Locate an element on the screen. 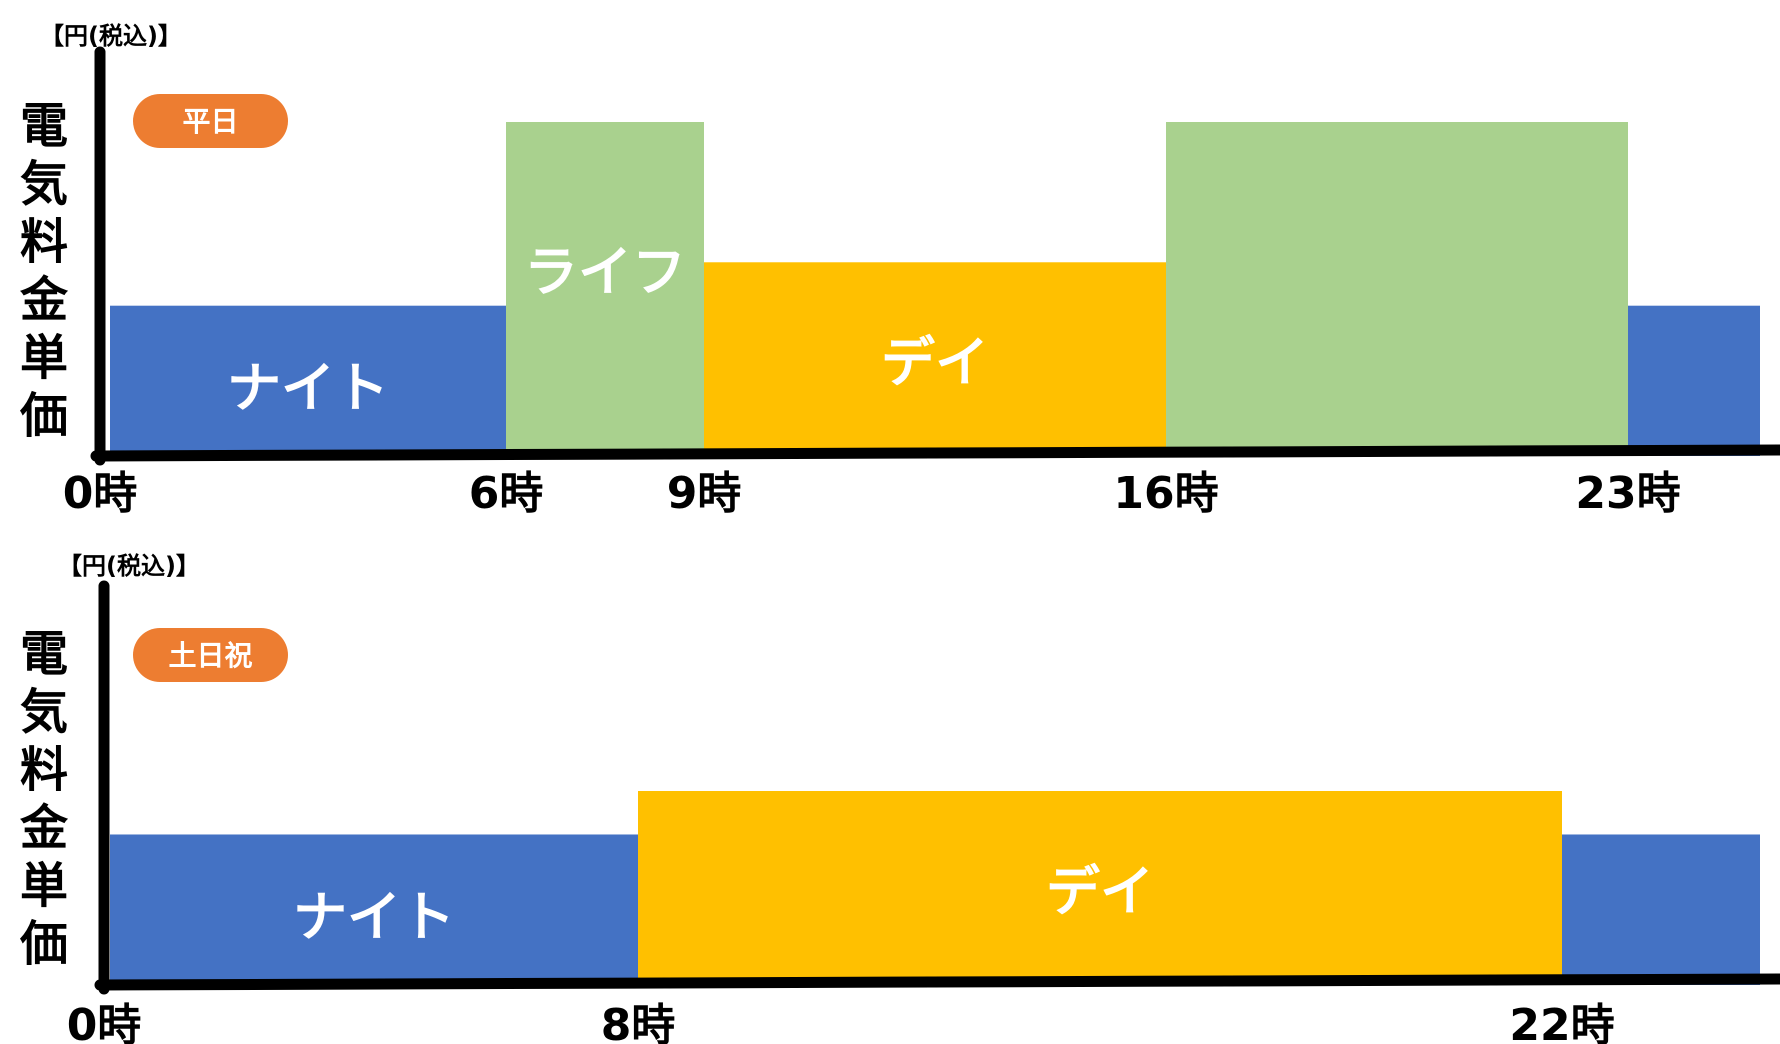 This screenshot has height=1044, width=1780. day-type-badge-text: 平日 is located at coordinates (210, 121).